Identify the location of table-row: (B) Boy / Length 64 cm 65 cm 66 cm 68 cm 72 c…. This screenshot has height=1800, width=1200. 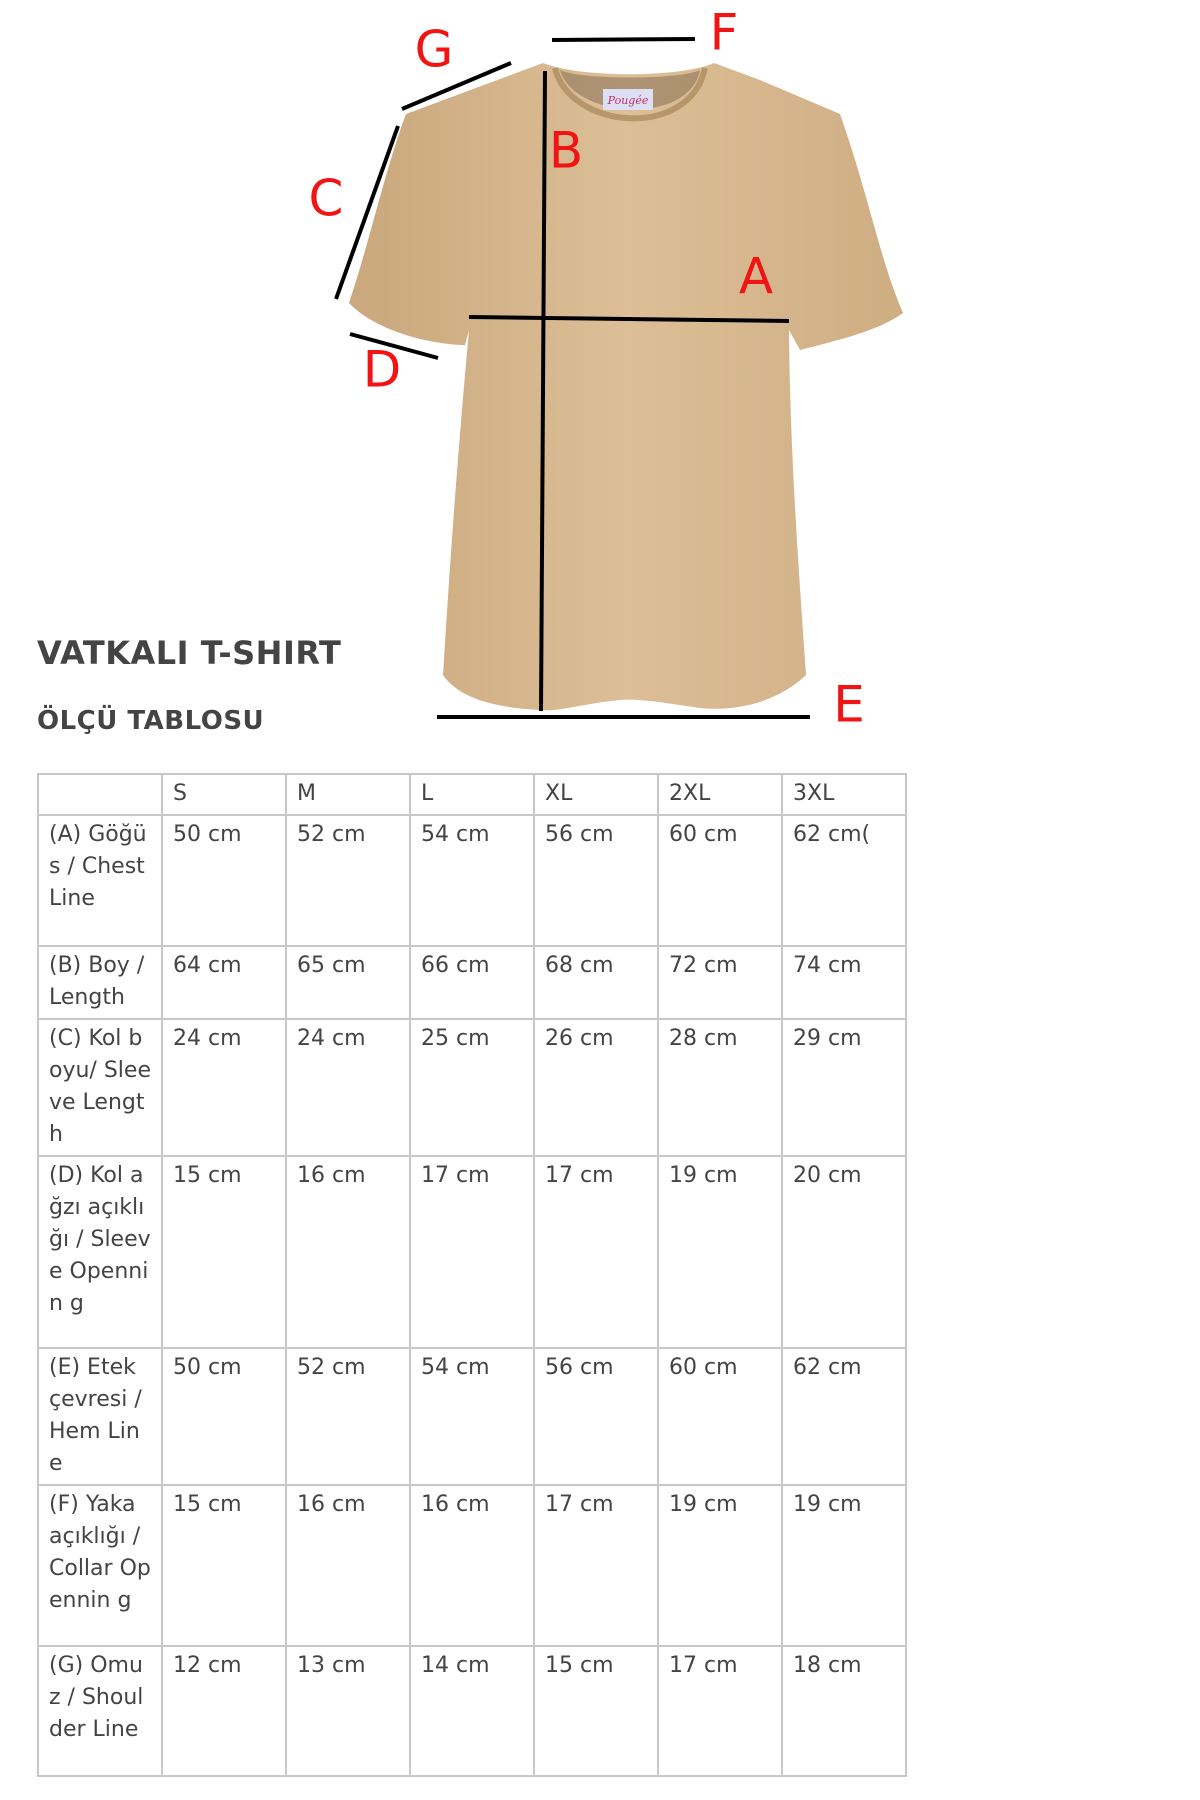
(472, 982).